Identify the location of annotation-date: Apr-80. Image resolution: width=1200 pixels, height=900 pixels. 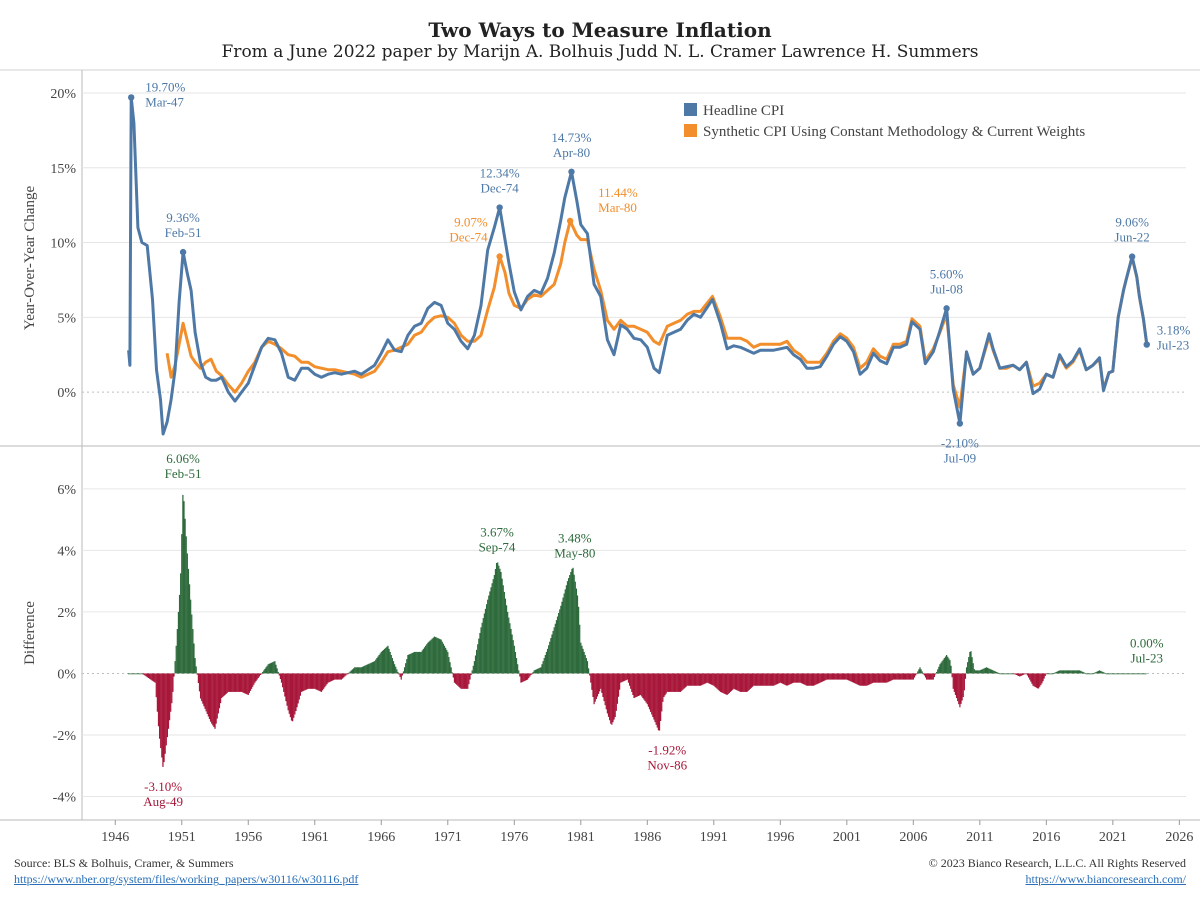
(571, 152).